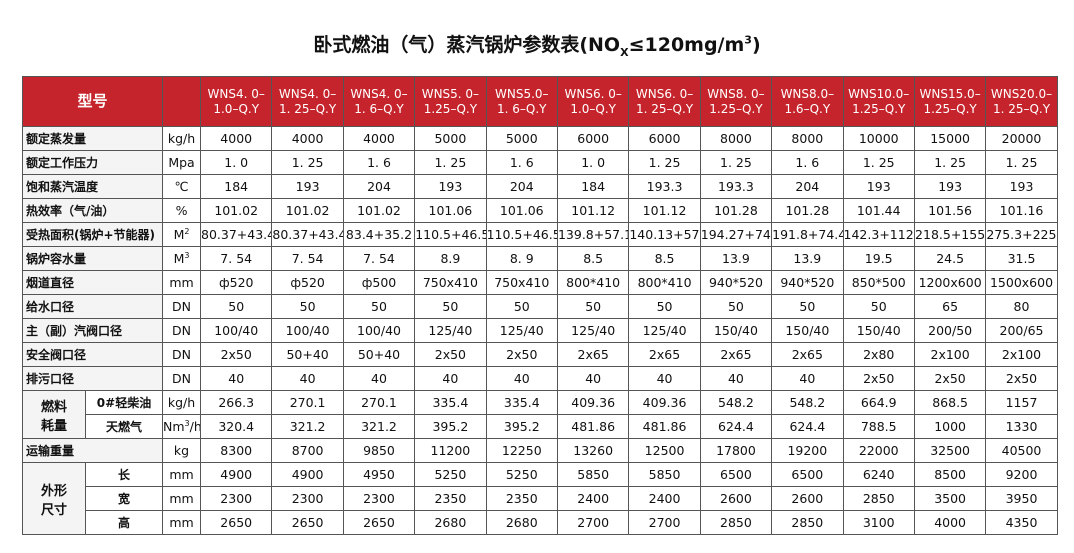 Image resolution: width=1074 pixels, height=553 pixels. I want to click on value-cell: 2650, so click(236, 522).